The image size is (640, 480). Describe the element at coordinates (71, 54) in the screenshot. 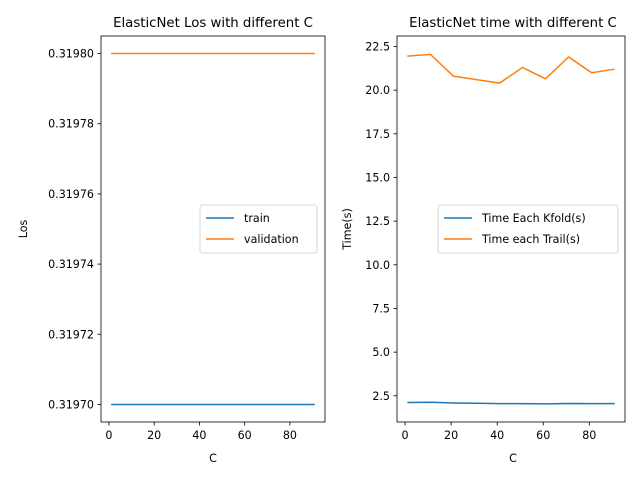

I see `loss-chart-y-tick-label: 0.31980` at that location.